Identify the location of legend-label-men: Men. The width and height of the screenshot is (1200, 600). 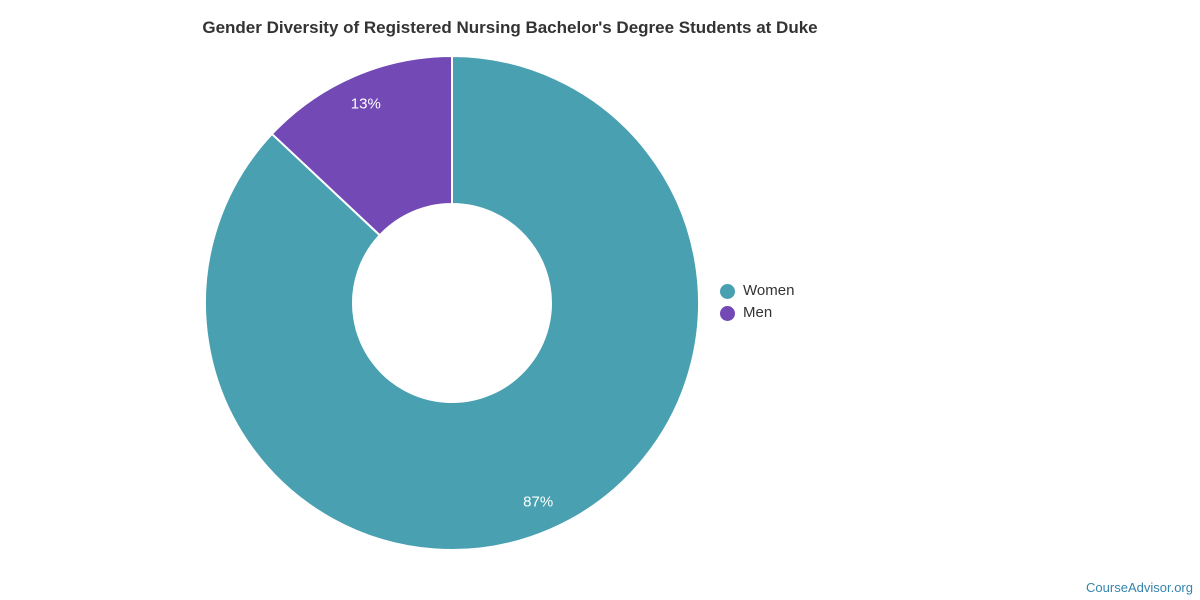
(758, 312).